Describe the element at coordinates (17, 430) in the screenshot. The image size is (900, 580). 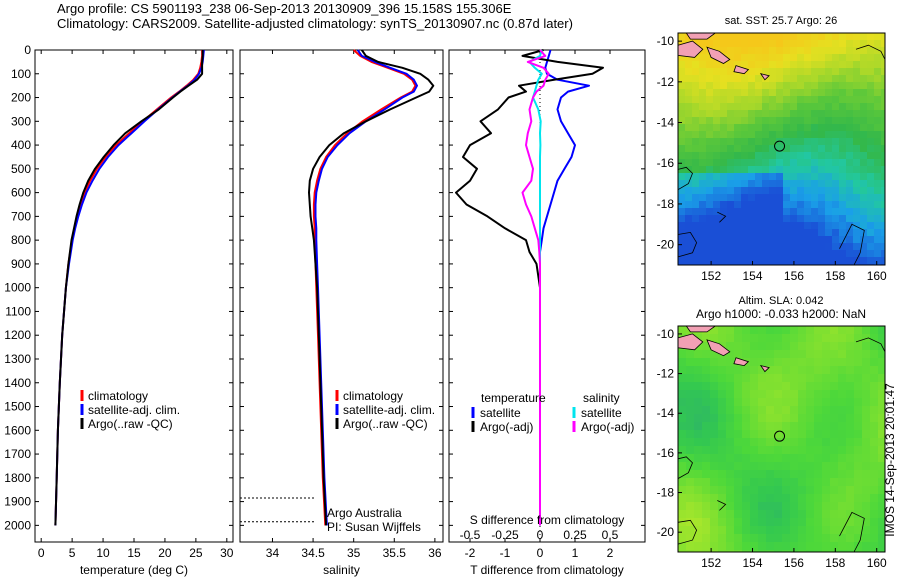
I see `y-tick-label: 1600` at that location.